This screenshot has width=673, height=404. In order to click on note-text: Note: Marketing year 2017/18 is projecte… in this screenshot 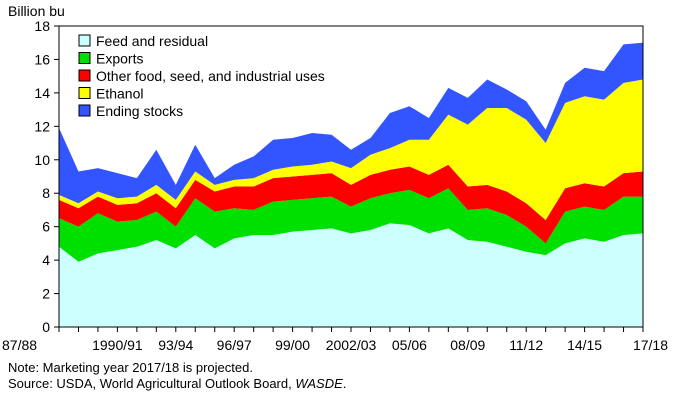, I will do `click(130, 367)`.